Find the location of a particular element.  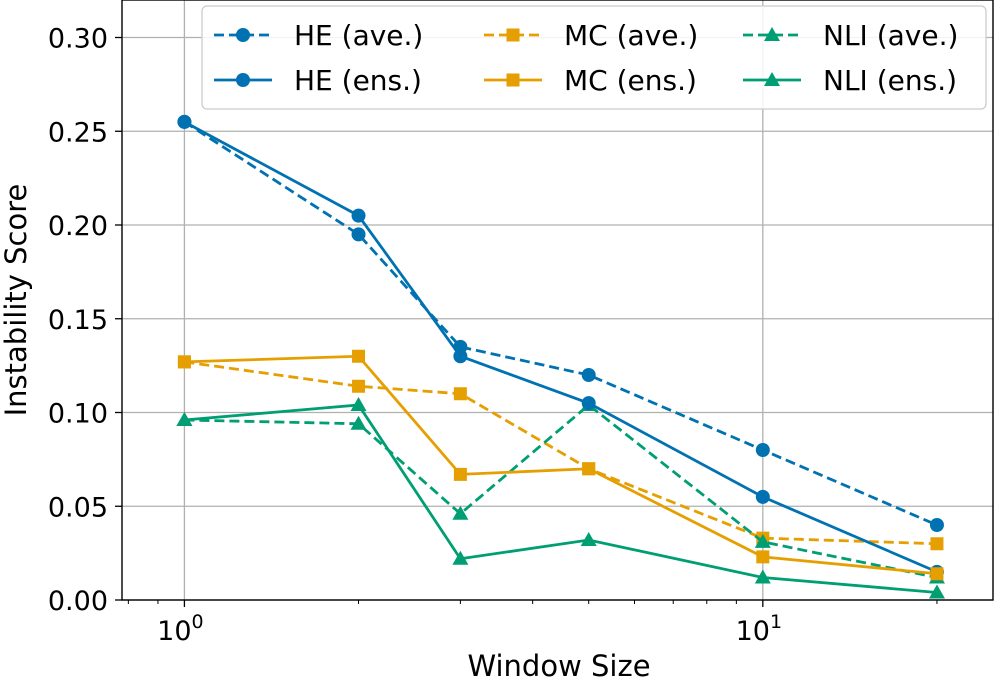

legend-entry: NLI (ave.) is located at coordinates (850, 35).